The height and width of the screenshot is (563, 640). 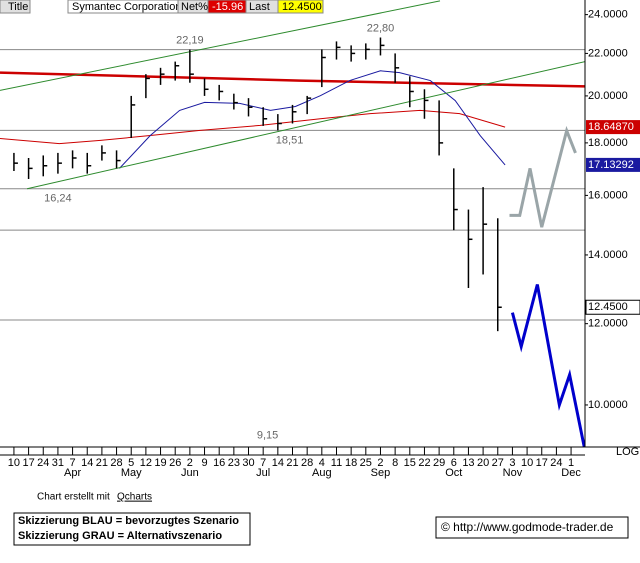 I want to click on y-tick-label: 22.0000, so click(x=608, y=53).